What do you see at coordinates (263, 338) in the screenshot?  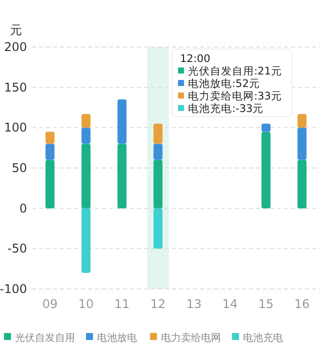 I see `legend-label: 电池充电` at bounding box center [263, 338].